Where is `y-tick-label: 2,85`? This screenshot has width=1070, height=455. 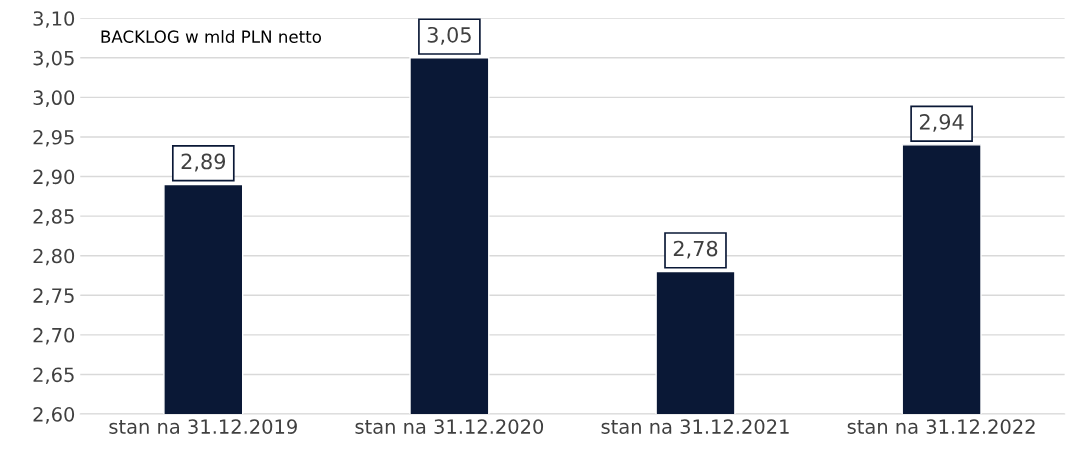 y-tick-label: 2,85 is located at coordinates (53, 217).